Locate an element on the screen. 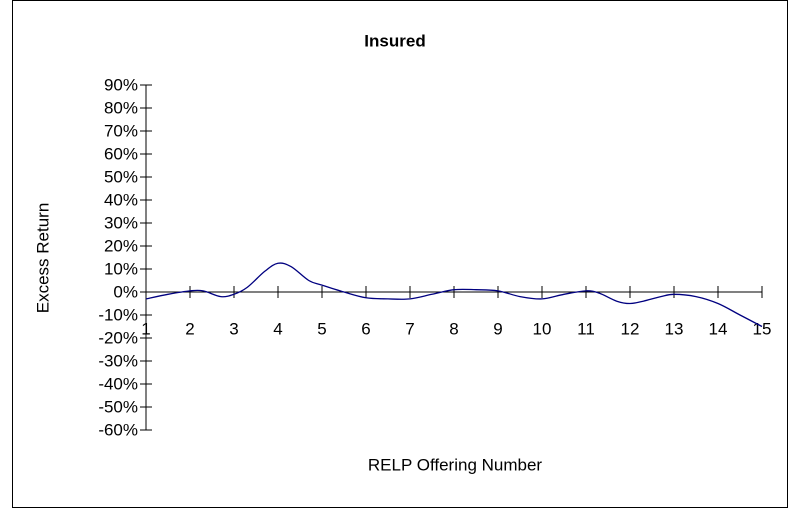 This screenshot has width=788, height=508. y-tick-label: 0% is located at coordinates (125, 291).